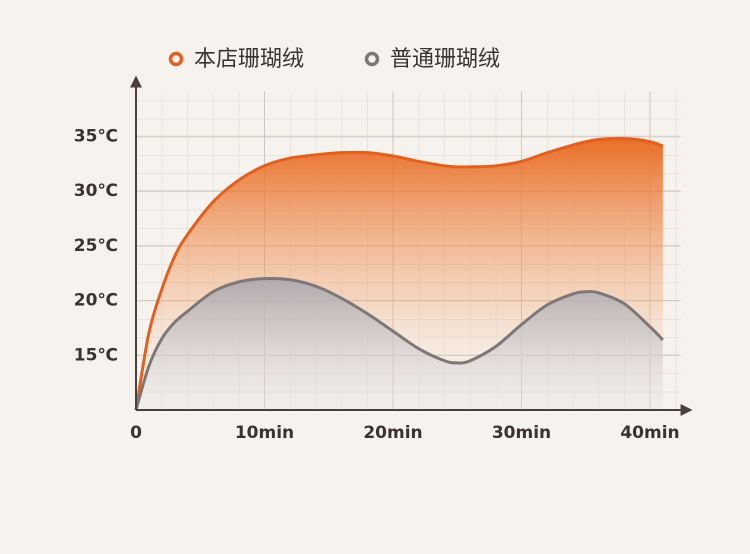  Describe the element at coordinates (136, 81) in the screenshot. I see `y-axis-arrow` at that location.